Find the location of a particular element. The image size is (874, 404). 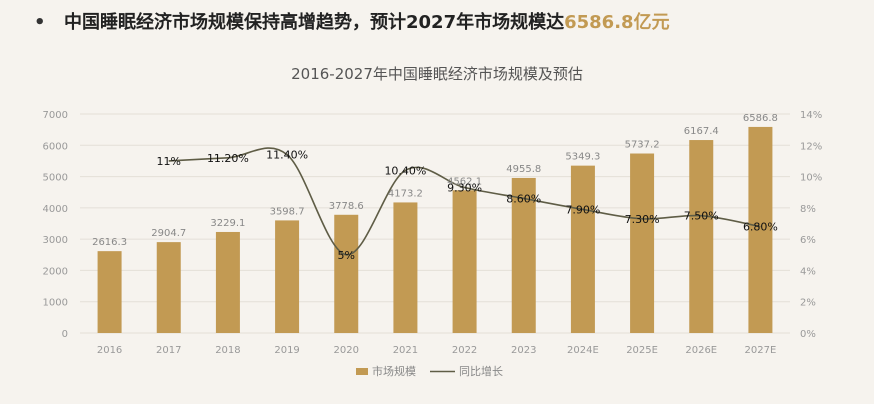

legend-line-label: 同比增长 is located at coordinates (481, 371).